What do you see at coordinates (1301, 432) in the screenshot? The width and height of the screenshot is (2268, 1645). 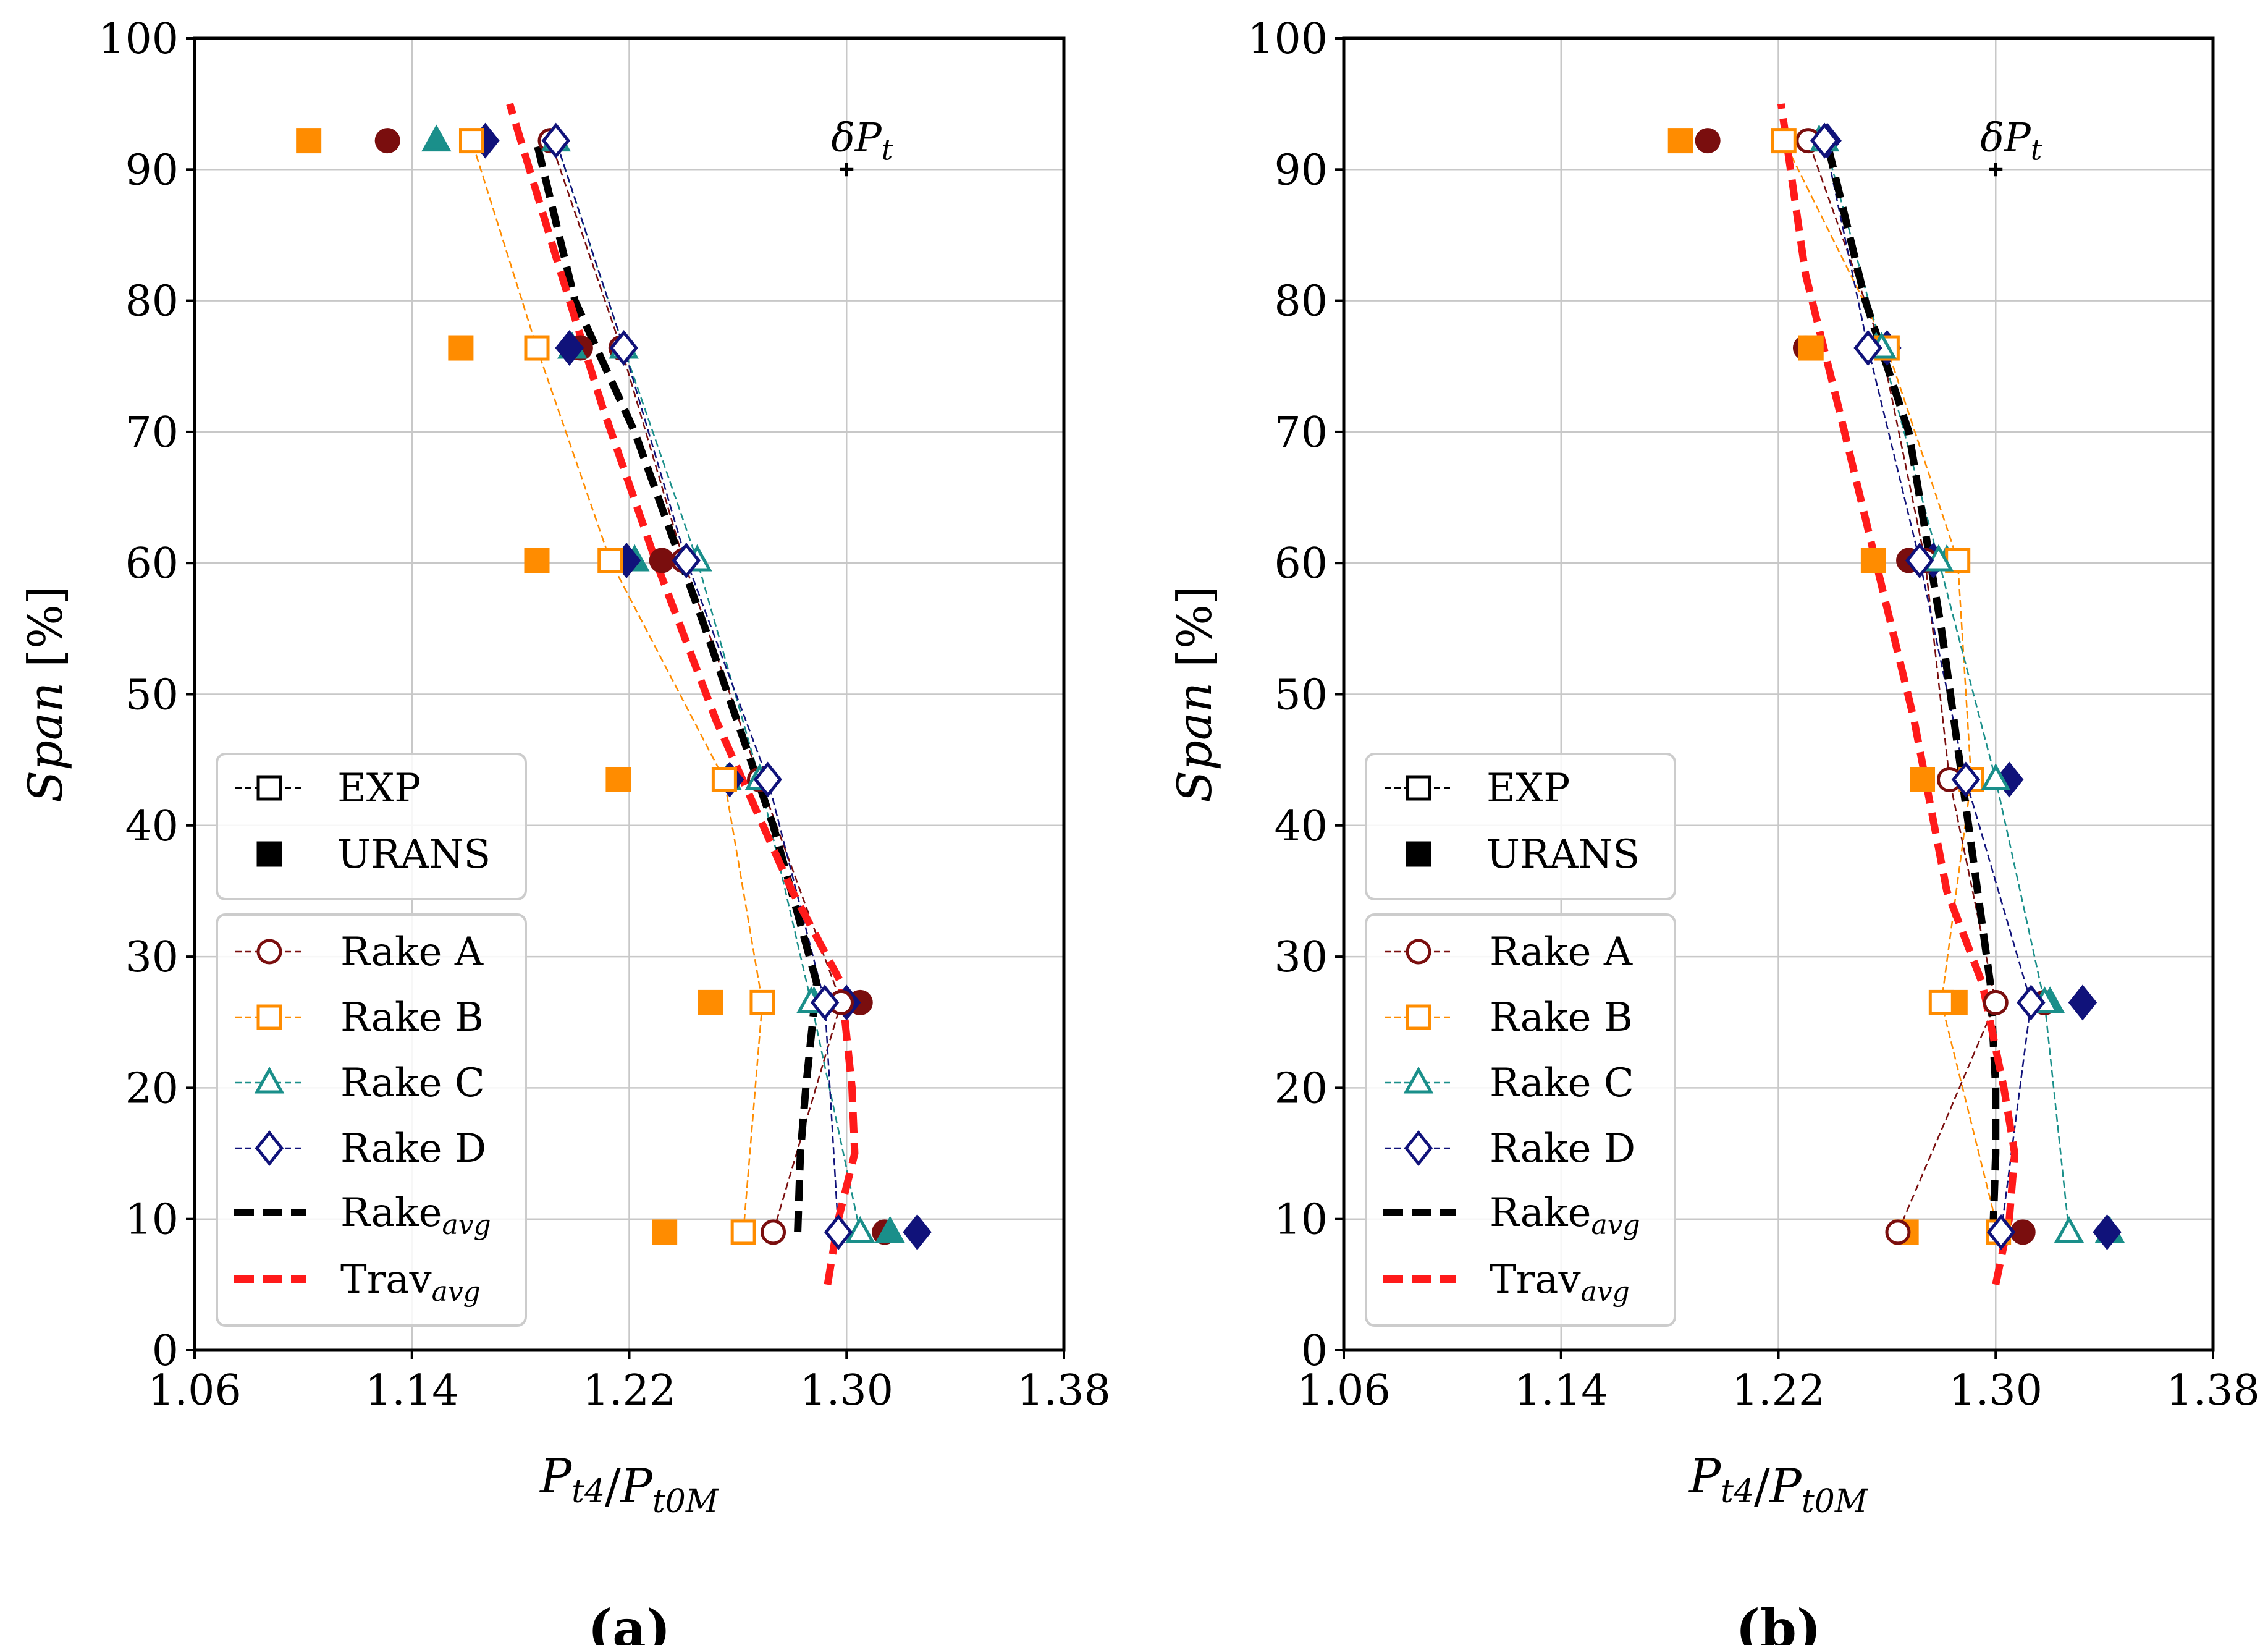 I see `y-tick-label: 70` at bounding box center [1301, 432].